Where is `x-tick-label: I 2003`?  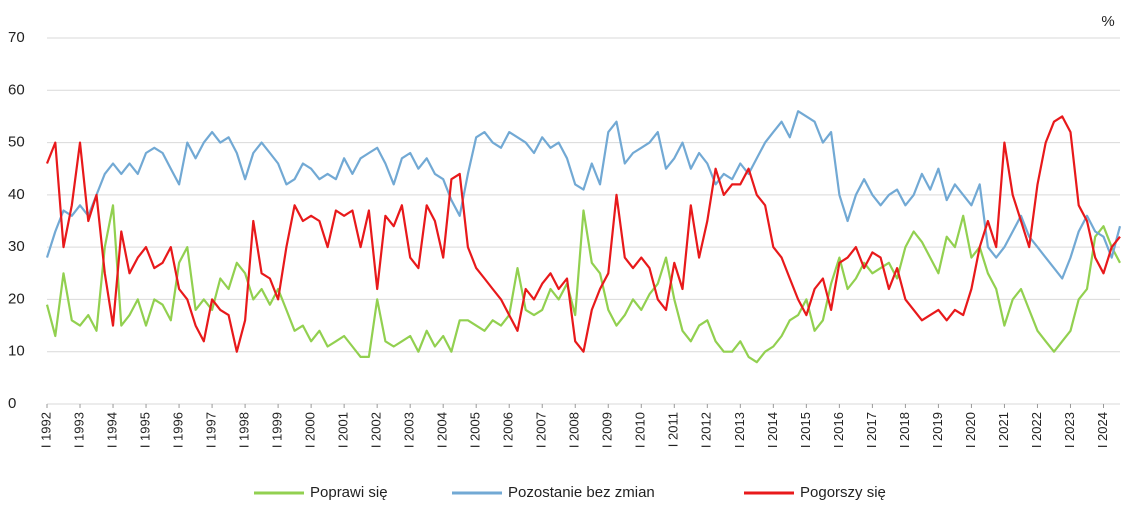
x-tick-label: I 2003 is located at coordinates (409, 430).